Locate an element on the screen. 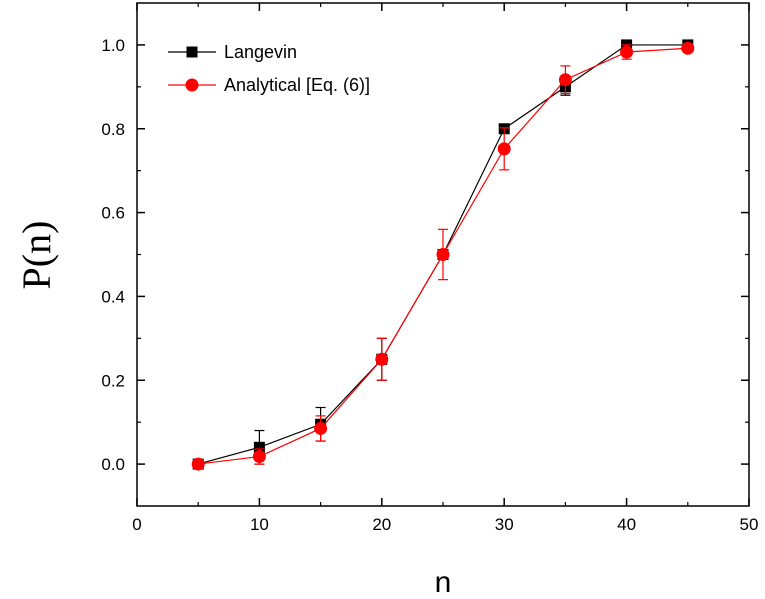 Image resolution: width=765 pixels, height=599 pixels. x-tick-label: 0 is located at coordinates (136, 524).